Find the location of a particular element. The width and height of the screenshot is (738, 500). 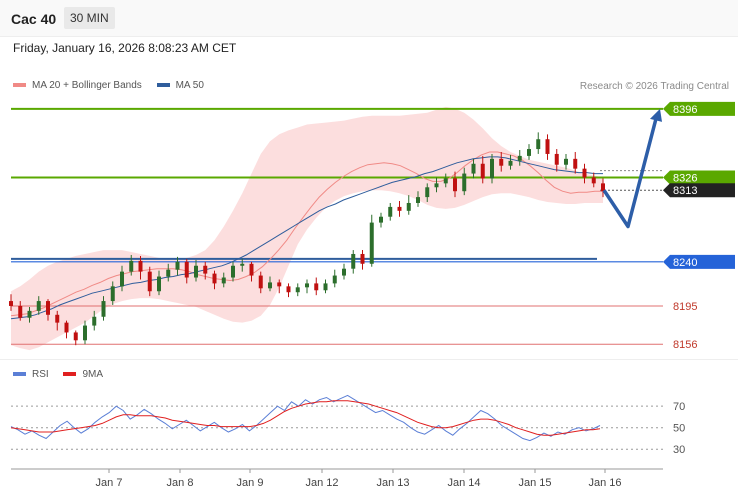

legend-label-ma50: MA 50 is located at coordinates (189, 85).